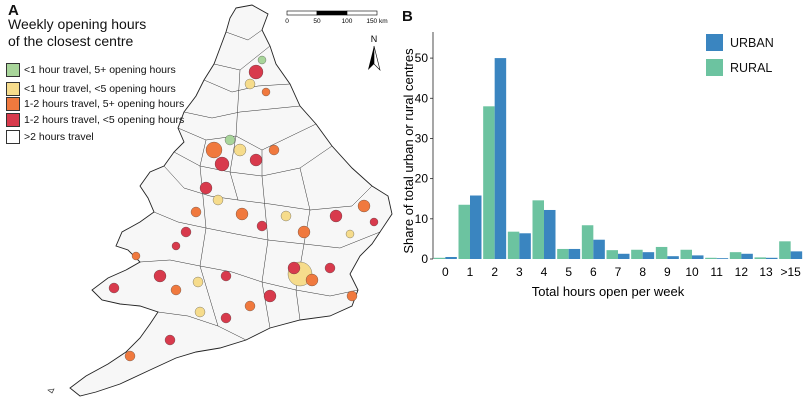 Image resolution: width=806 pixels, height=405 pixels. I want to click on chart-legend-urban: URBAN, so click(740, 42).